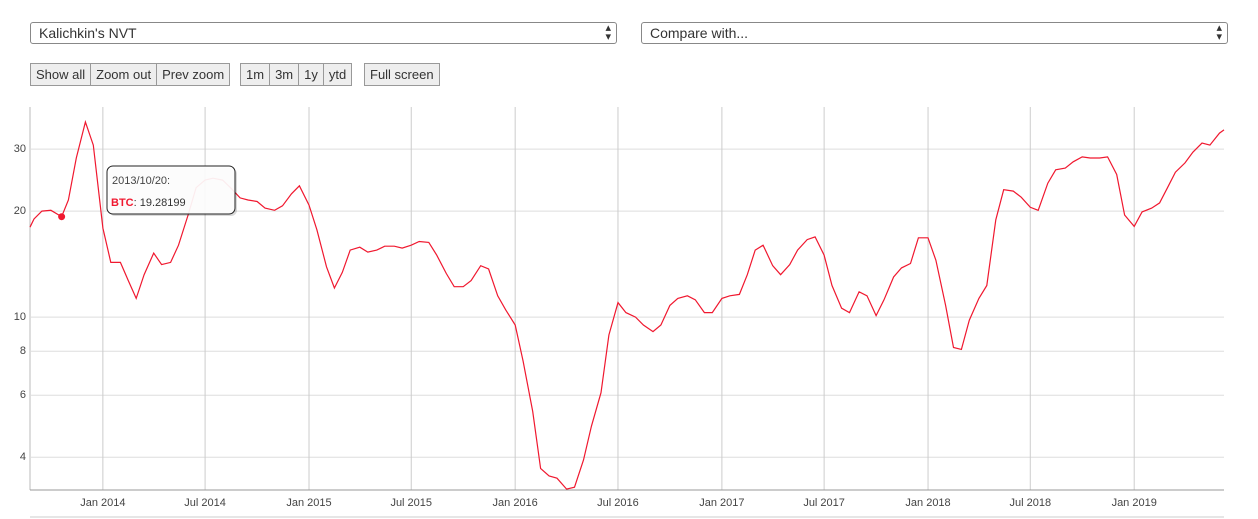 The height and width of the screenshot is (519, 1258). I want to click on x-tick-label: Jul 2014, so click(205, 503).